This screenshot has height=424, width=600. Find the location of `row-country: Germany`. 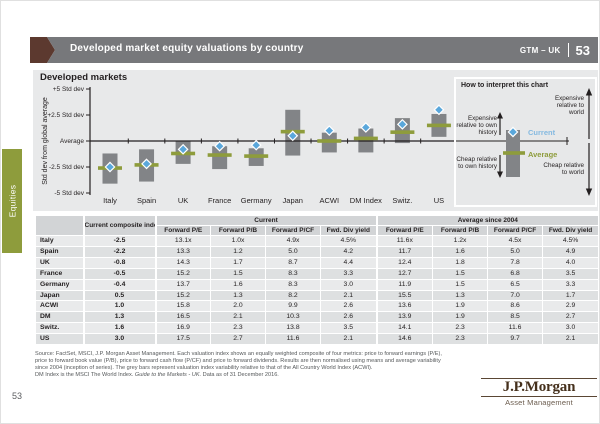

row-country: Germany is located at coordinates (59, 284).